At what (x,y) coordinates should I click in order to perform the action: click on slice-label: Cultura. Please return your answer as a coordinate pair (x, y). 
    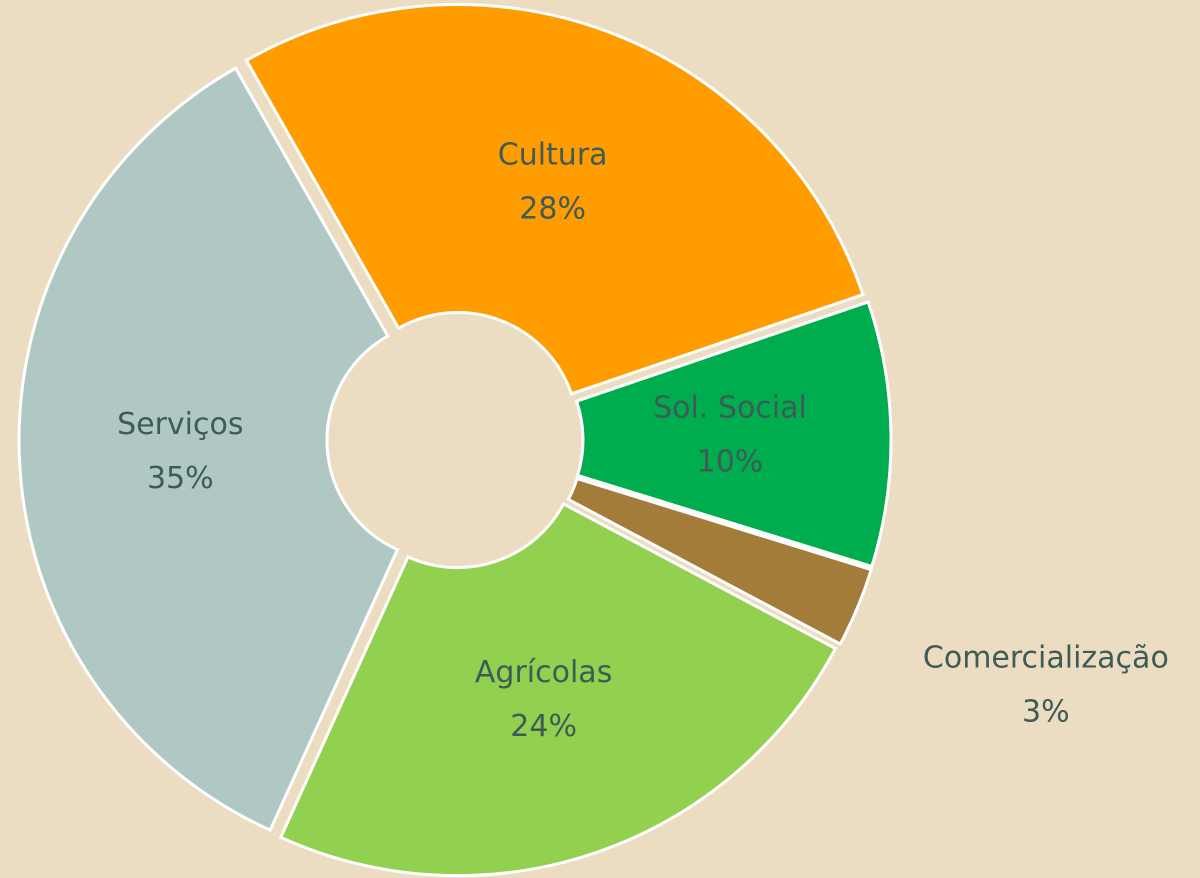
    Looking at the image, I should click on (553, 154).